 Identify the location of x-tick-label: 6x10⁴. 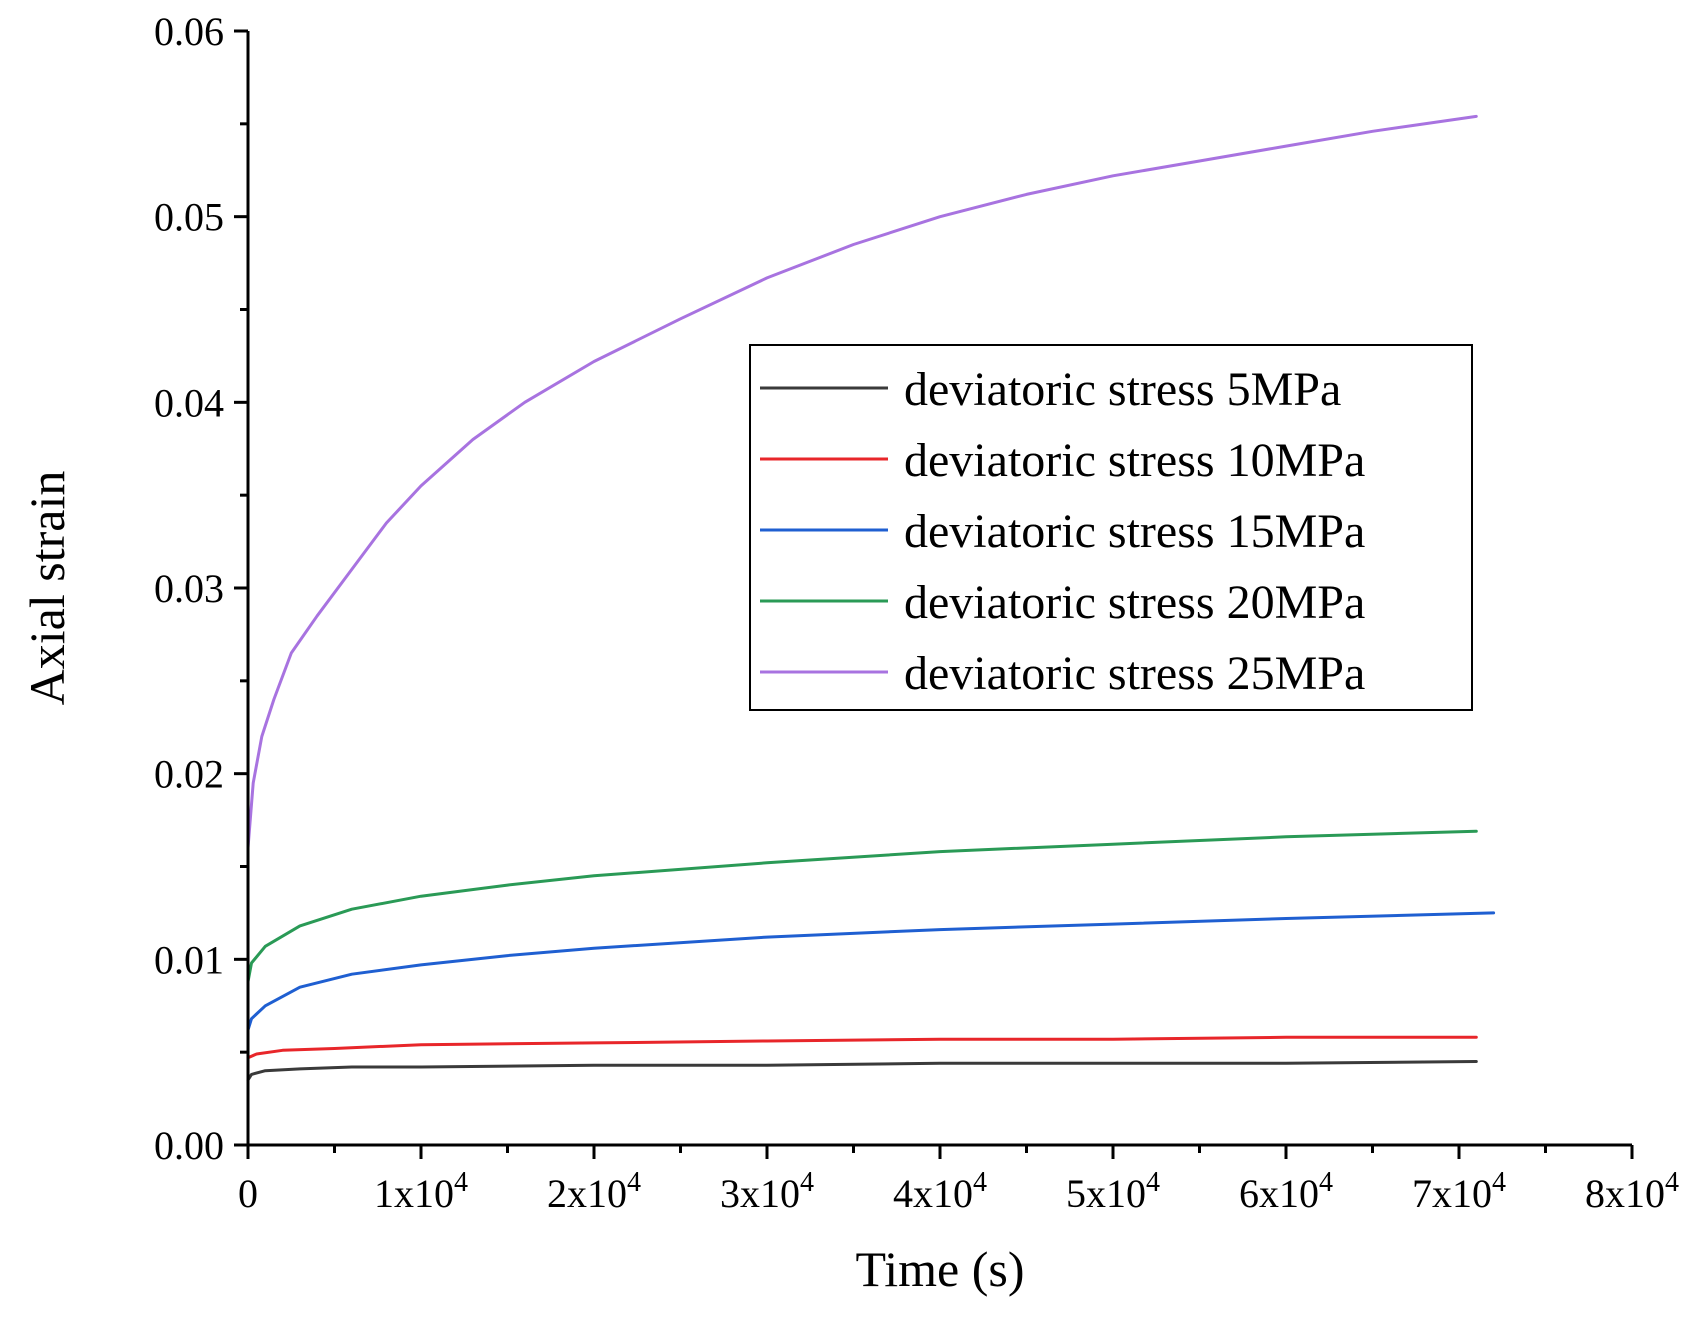
(1286, 1191).